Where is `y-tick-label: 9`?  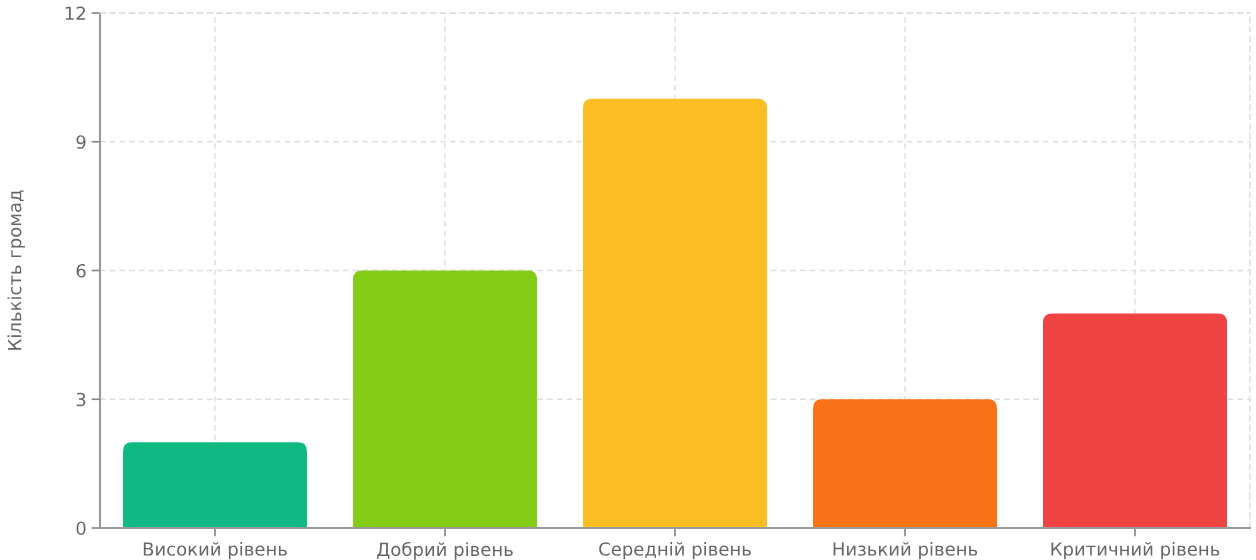 y-tick-label: 9 is located at coordinates (81, 142).